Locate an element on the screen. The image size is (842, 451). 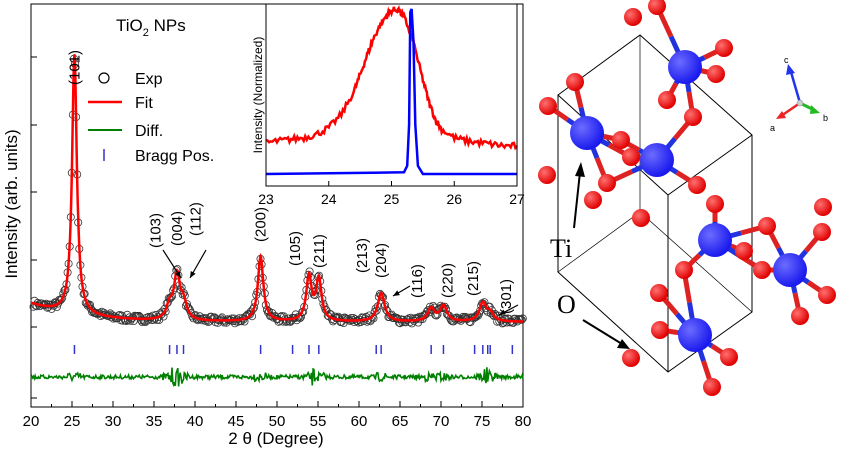
peak-arrows is located at coordinates (340, 282).